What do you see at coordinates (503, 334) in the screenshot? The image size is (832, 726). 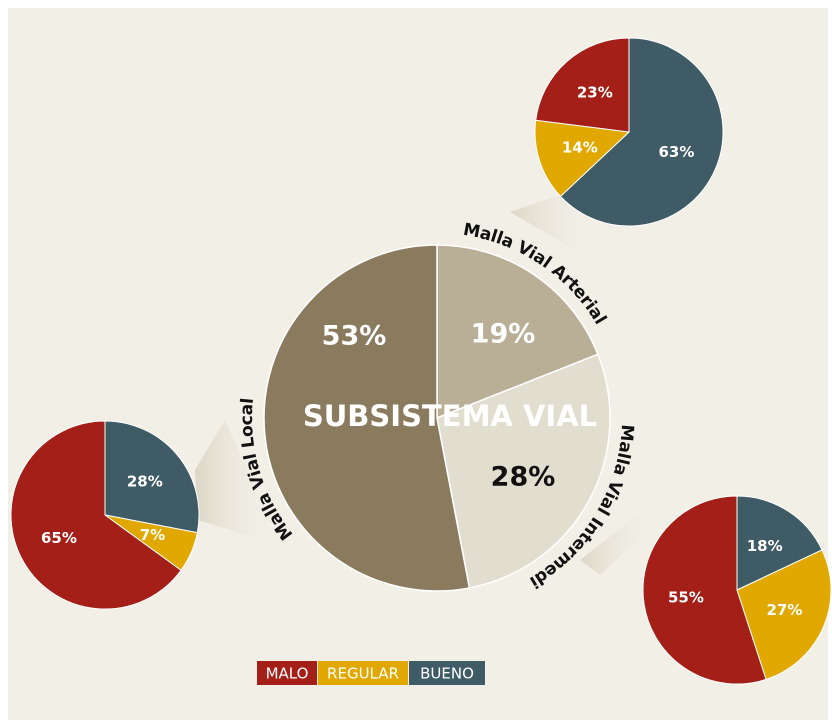 I see `slice-label: 19%` at bounding box center [503, 334].